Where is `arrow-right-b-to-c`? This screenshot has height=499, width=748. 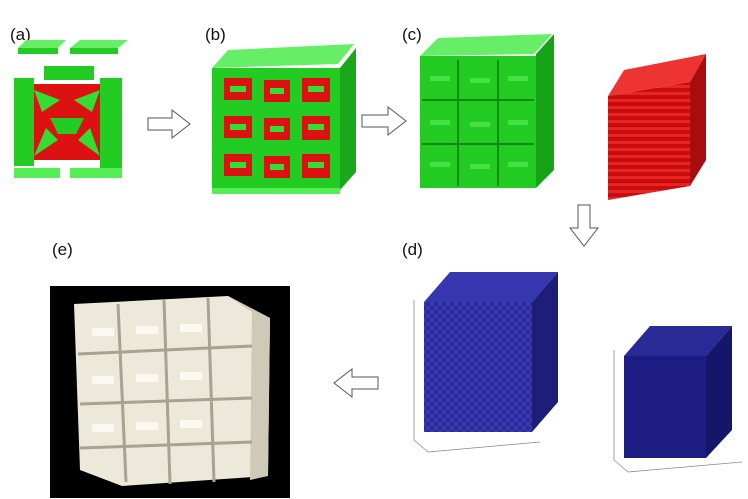
arrow-right-b-to-c is located at coordinates (384, 121).